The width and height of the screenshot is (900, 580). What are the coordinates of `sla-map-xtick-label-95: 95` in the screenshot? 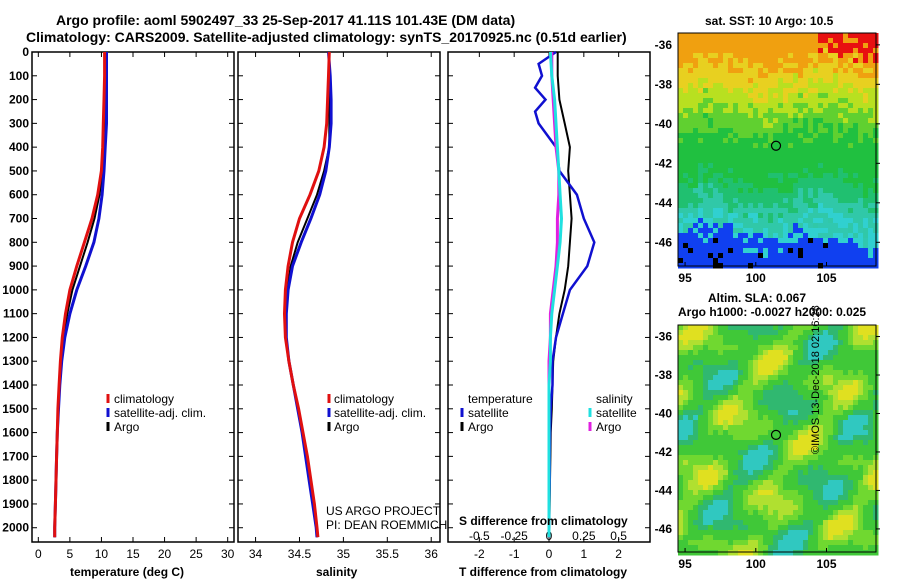 It's located at (685, 564).